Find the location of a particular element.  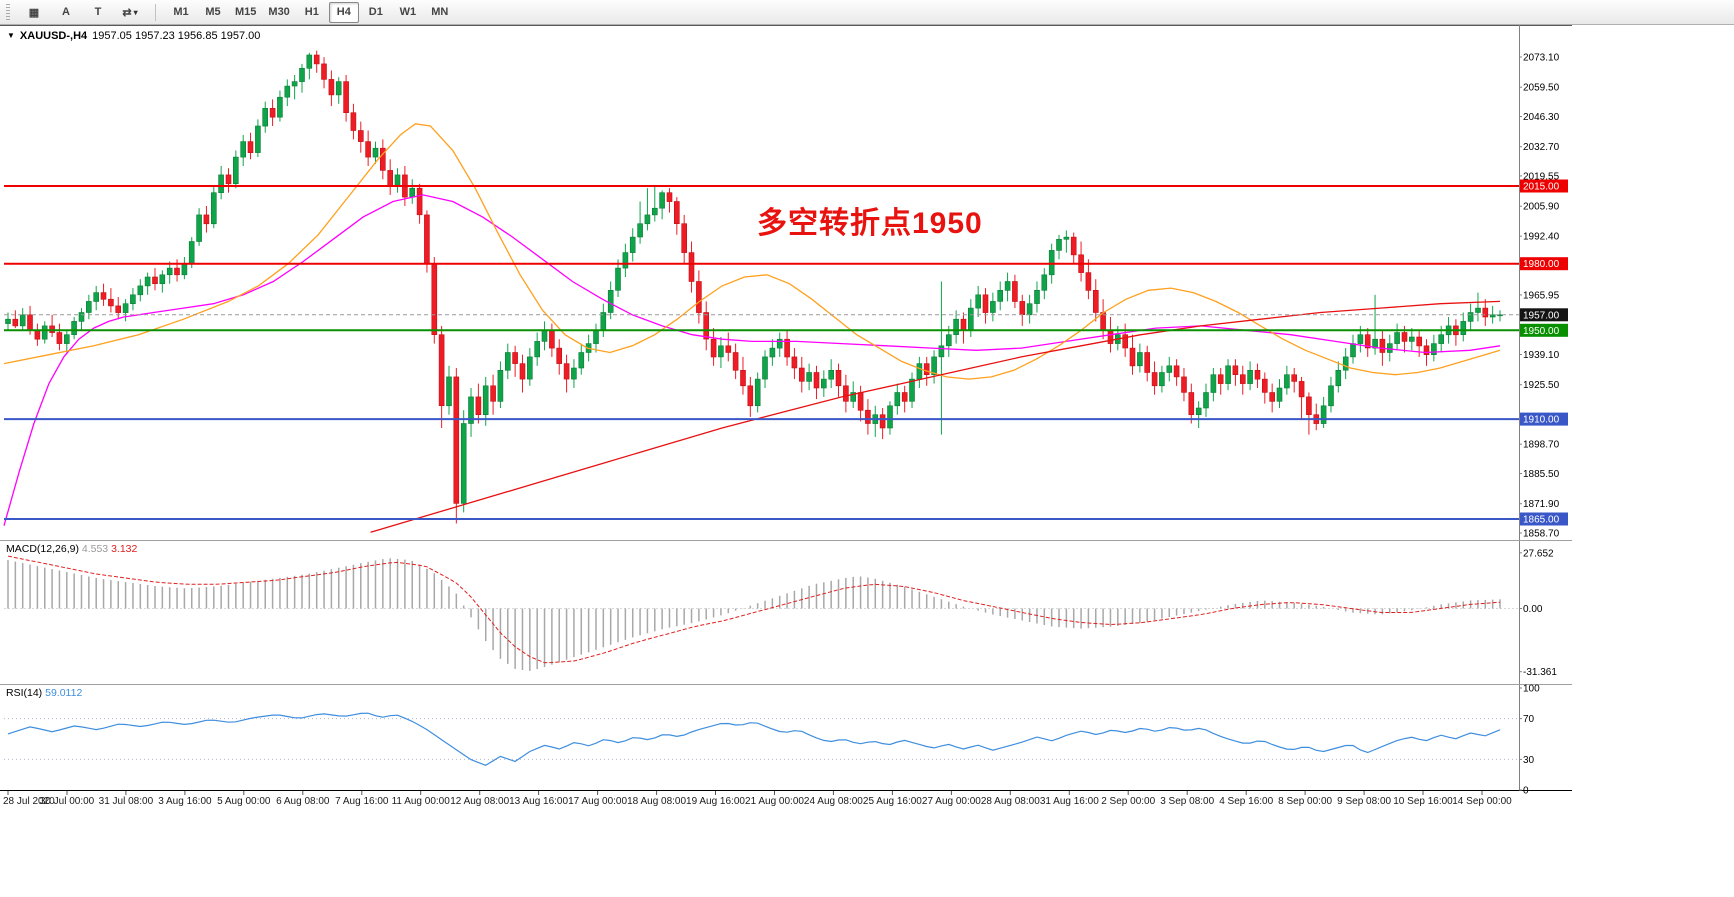

svg-text: 2046.30 is located at coordinates (1541, 117).